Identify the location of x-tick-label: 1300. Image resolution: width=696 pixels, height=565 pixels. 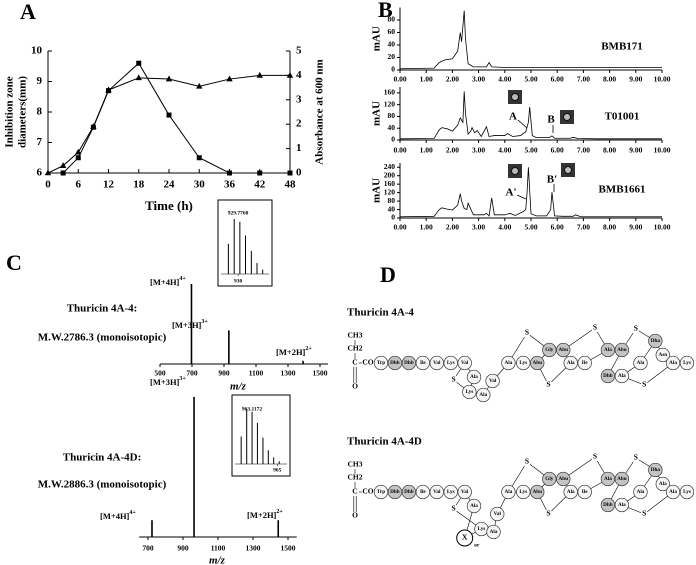
(288, 373).